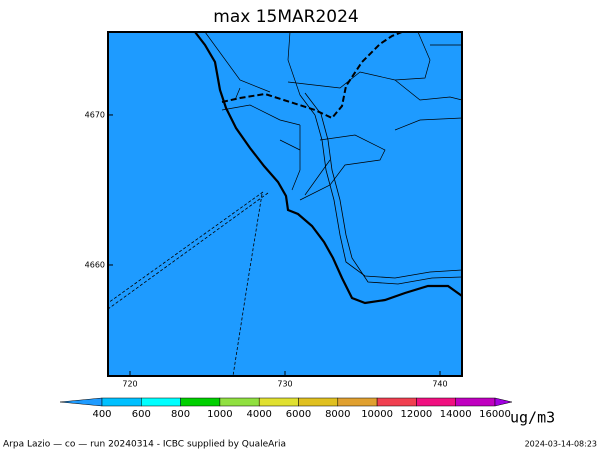 This screenshot has width=600, height=450. Describe the element at coordinates (456, 414) in the screenshot. I see `colorbar-label: 14000` at that location.